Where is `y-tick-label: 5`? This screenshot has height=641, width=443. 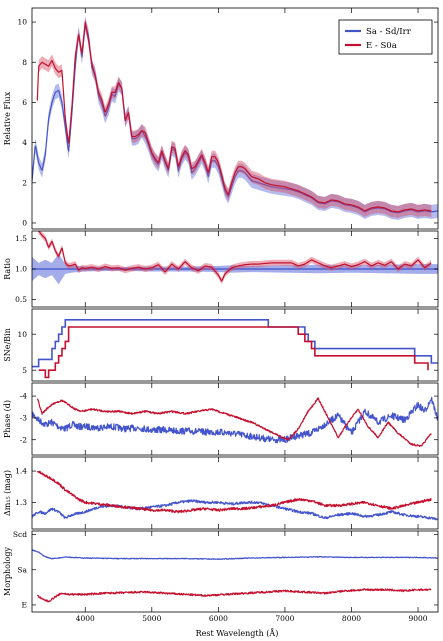
y-tick-label: 5 is located at coordinates (24, 370).